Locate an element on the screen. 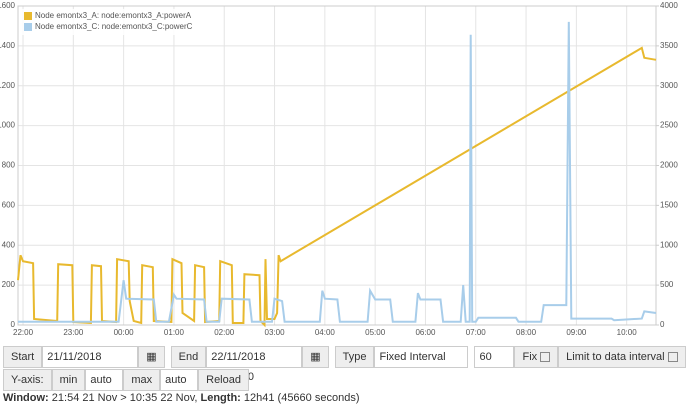 This screenshot has width=690, height=406. x-tick-label: 03:00 is located at coordinates (275, 332).